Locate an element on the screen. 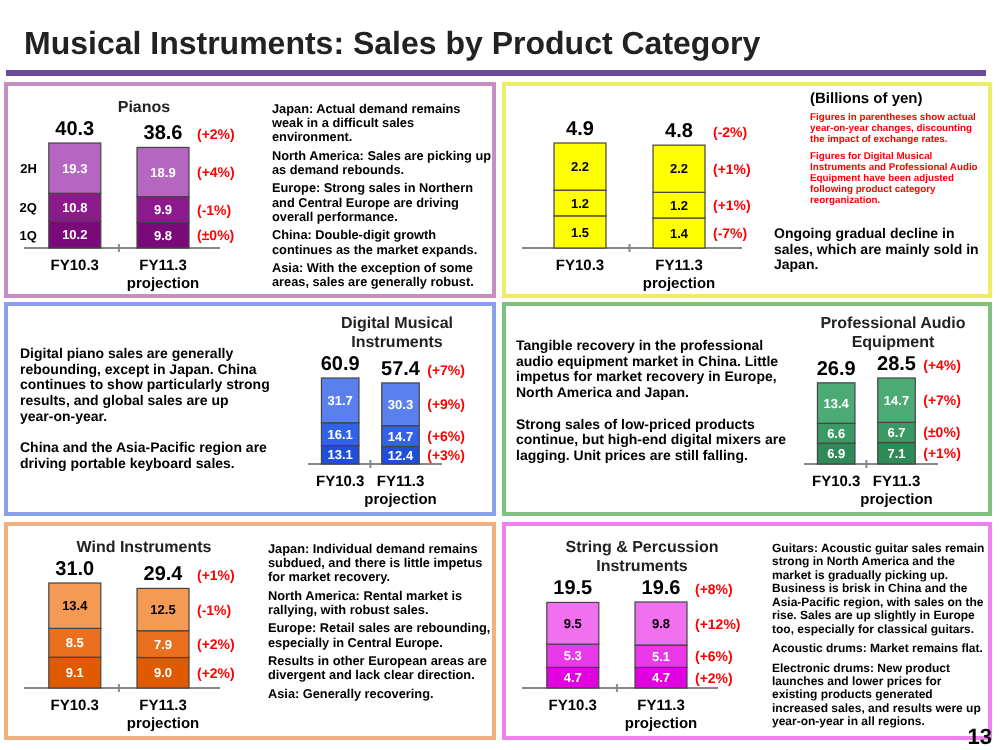 This screenshot has height=750, width=1000. total-label: 29.4 is located at coordinates (163, 575).